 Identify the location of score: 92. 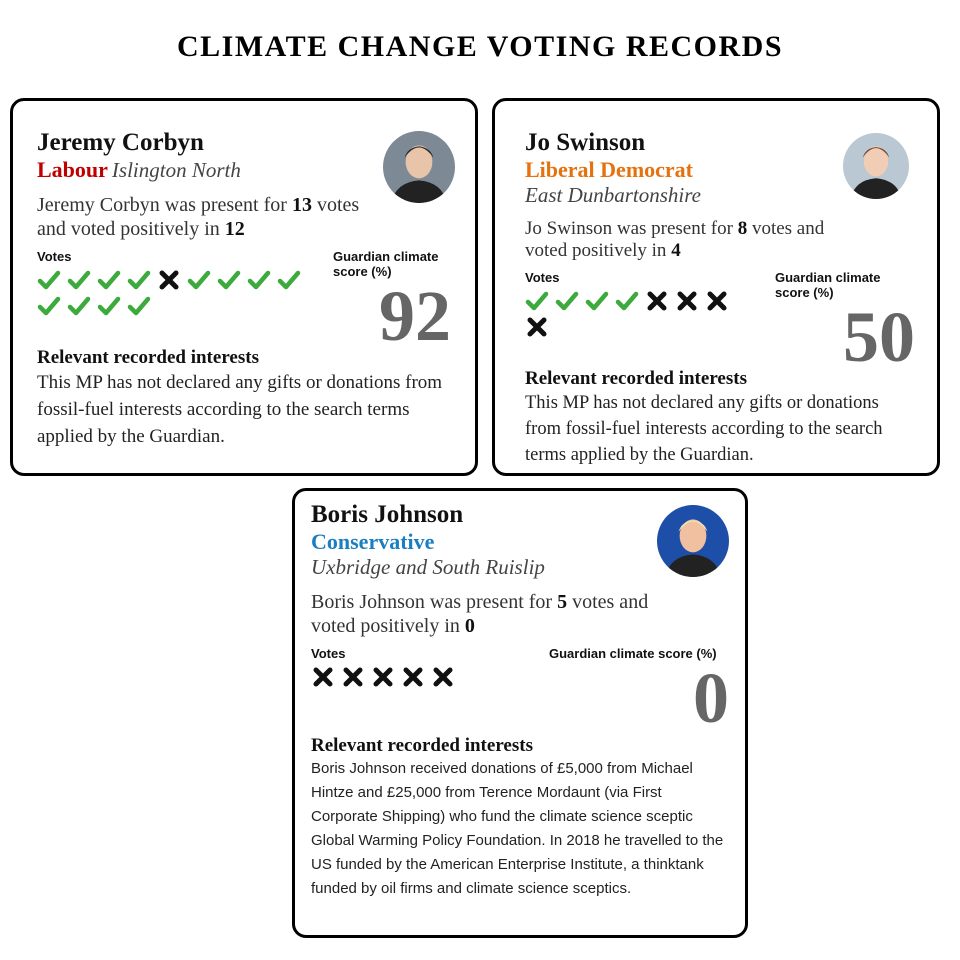
(415, 316).